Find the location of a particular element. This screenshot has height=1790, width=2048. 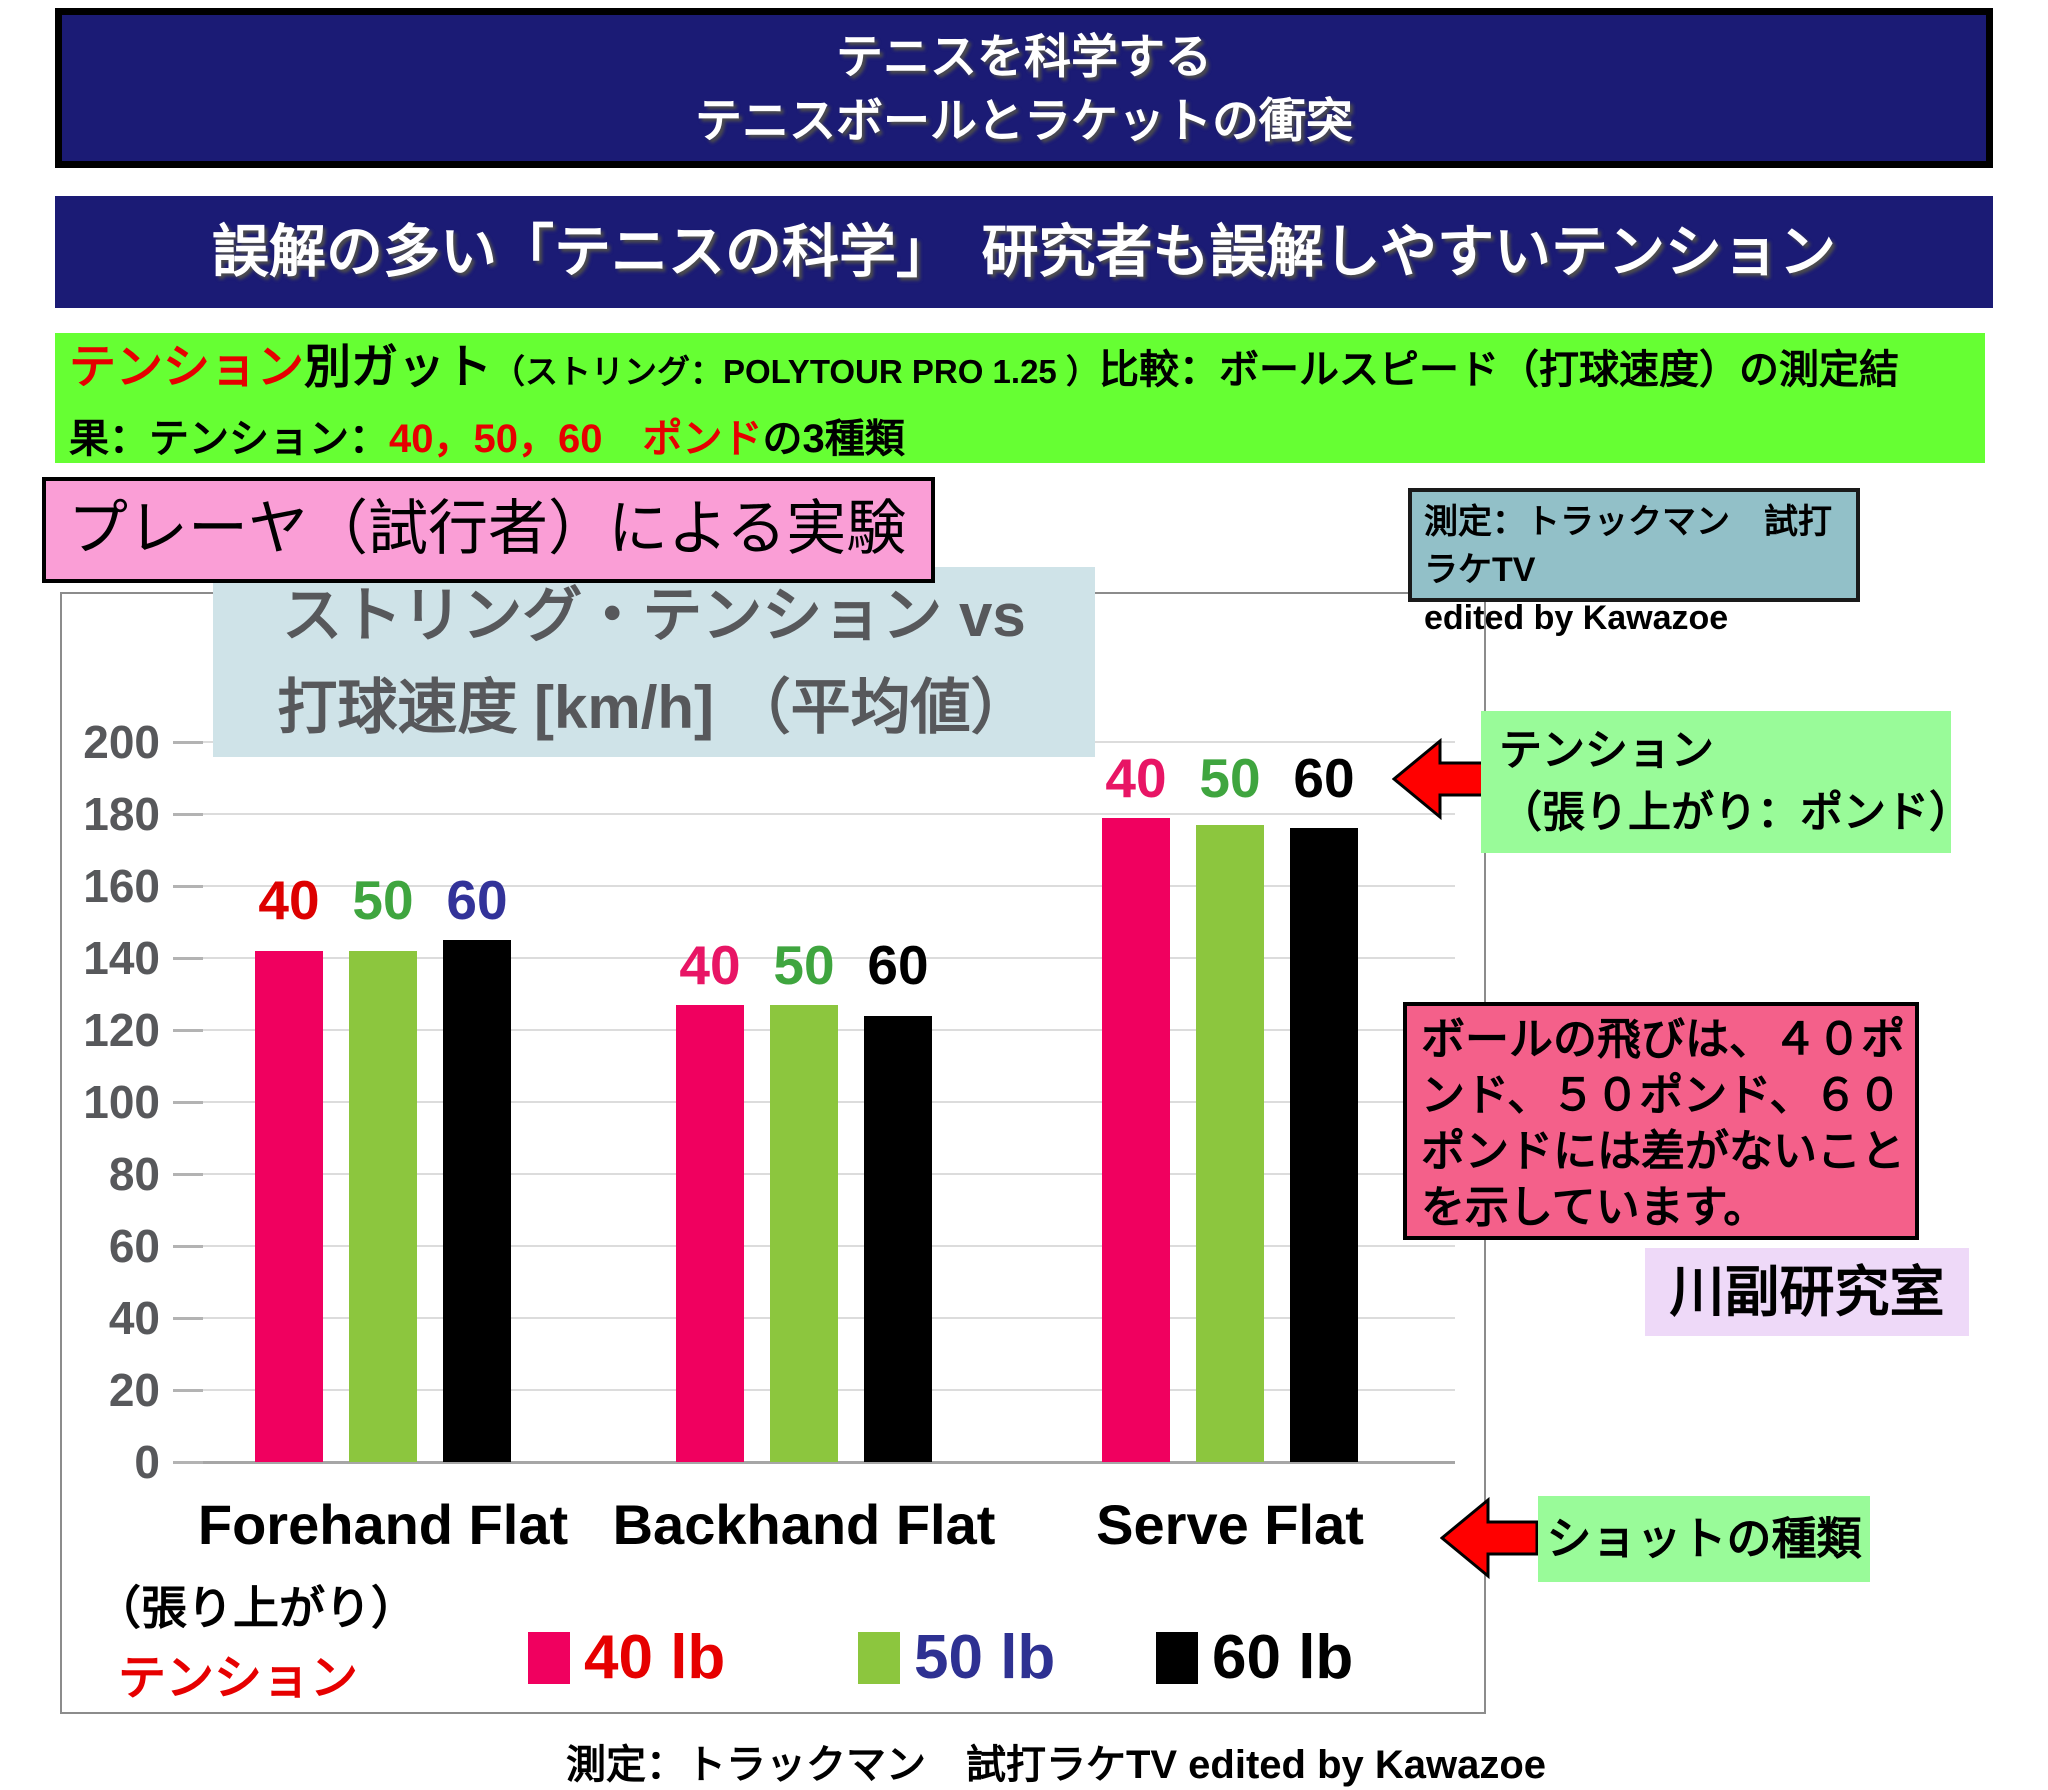

conclusion-line1: ボールの飛びは、４０ポ is located at coordinates (1663, 1039).